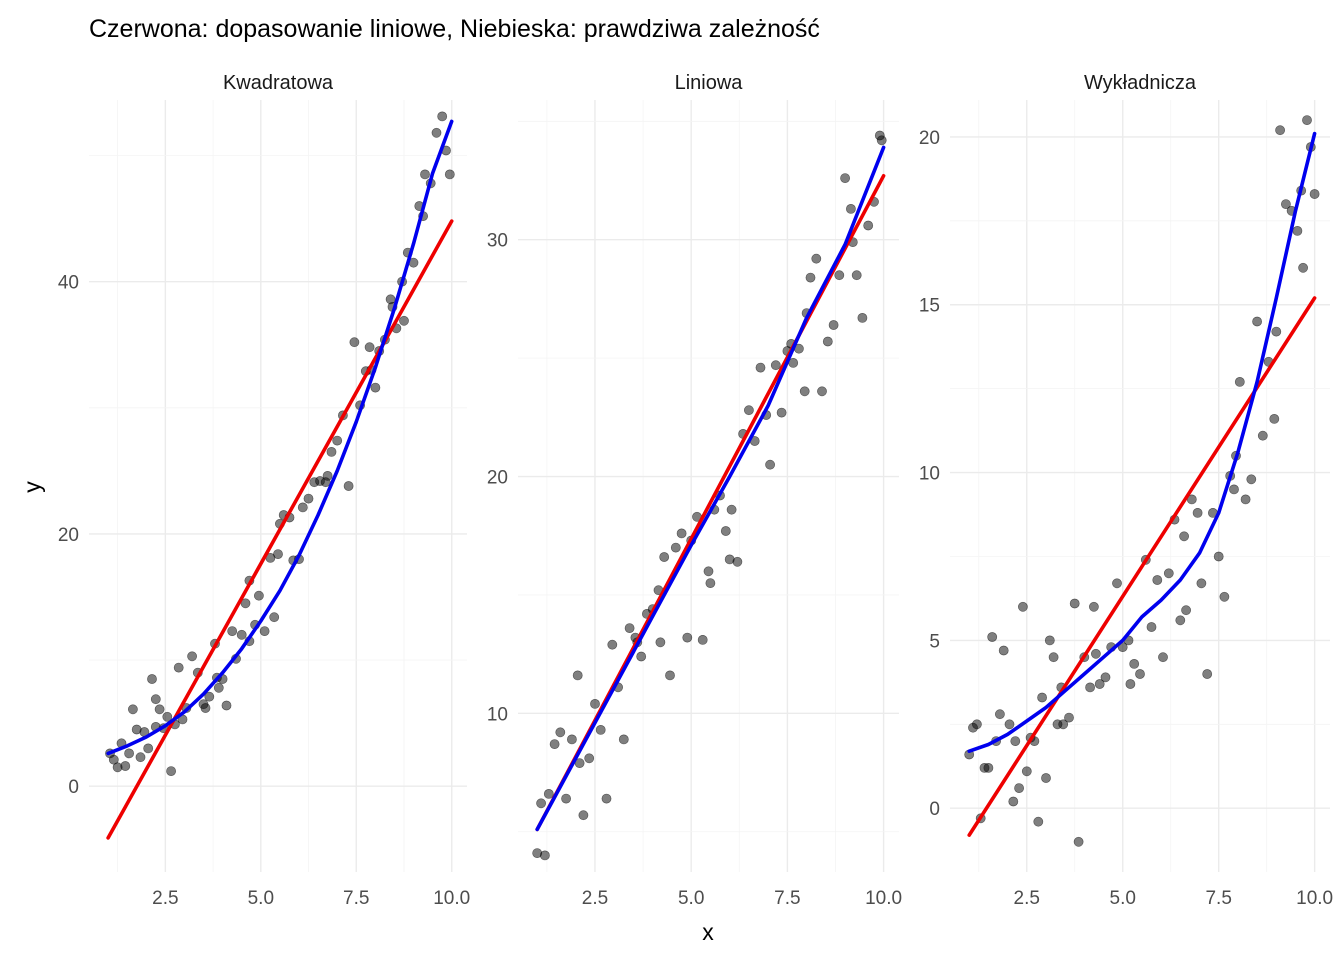 The width and height of the screenshot is (1344, 960). What do you see at coordinates (1142, 566) in the screenshot?
I see `linear-fit-line` at bounding box center [1142, 566].